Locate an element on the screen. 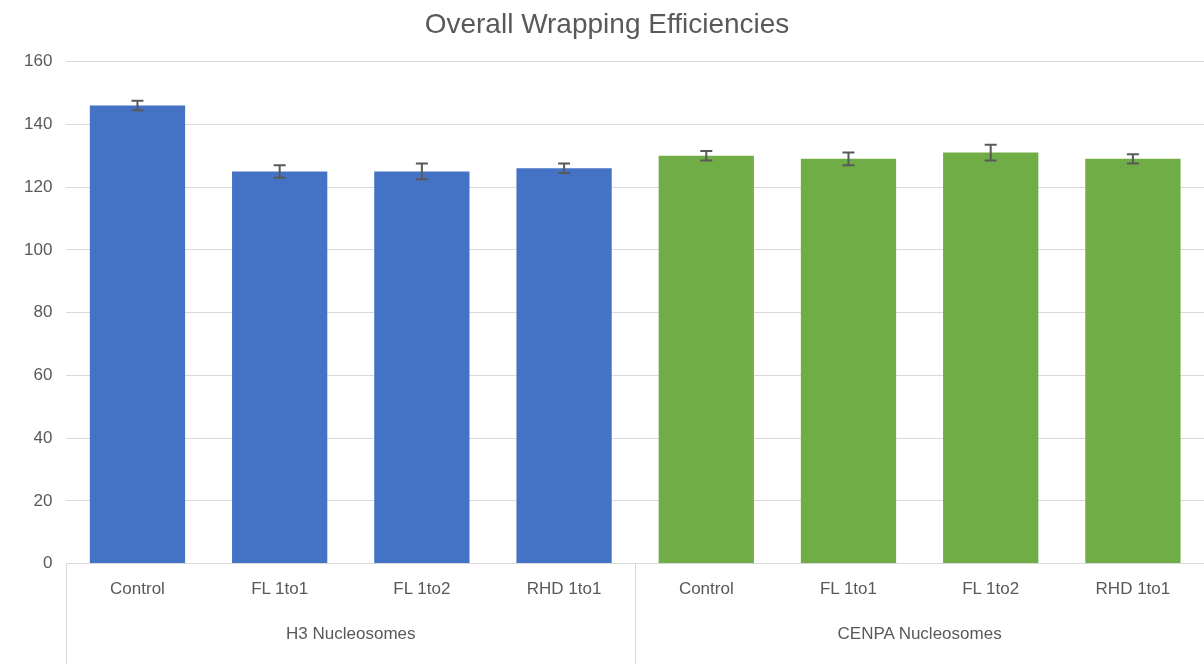 The image size is (1204, 664). y-tick-label: 20 is located at coordinates (43, 500).